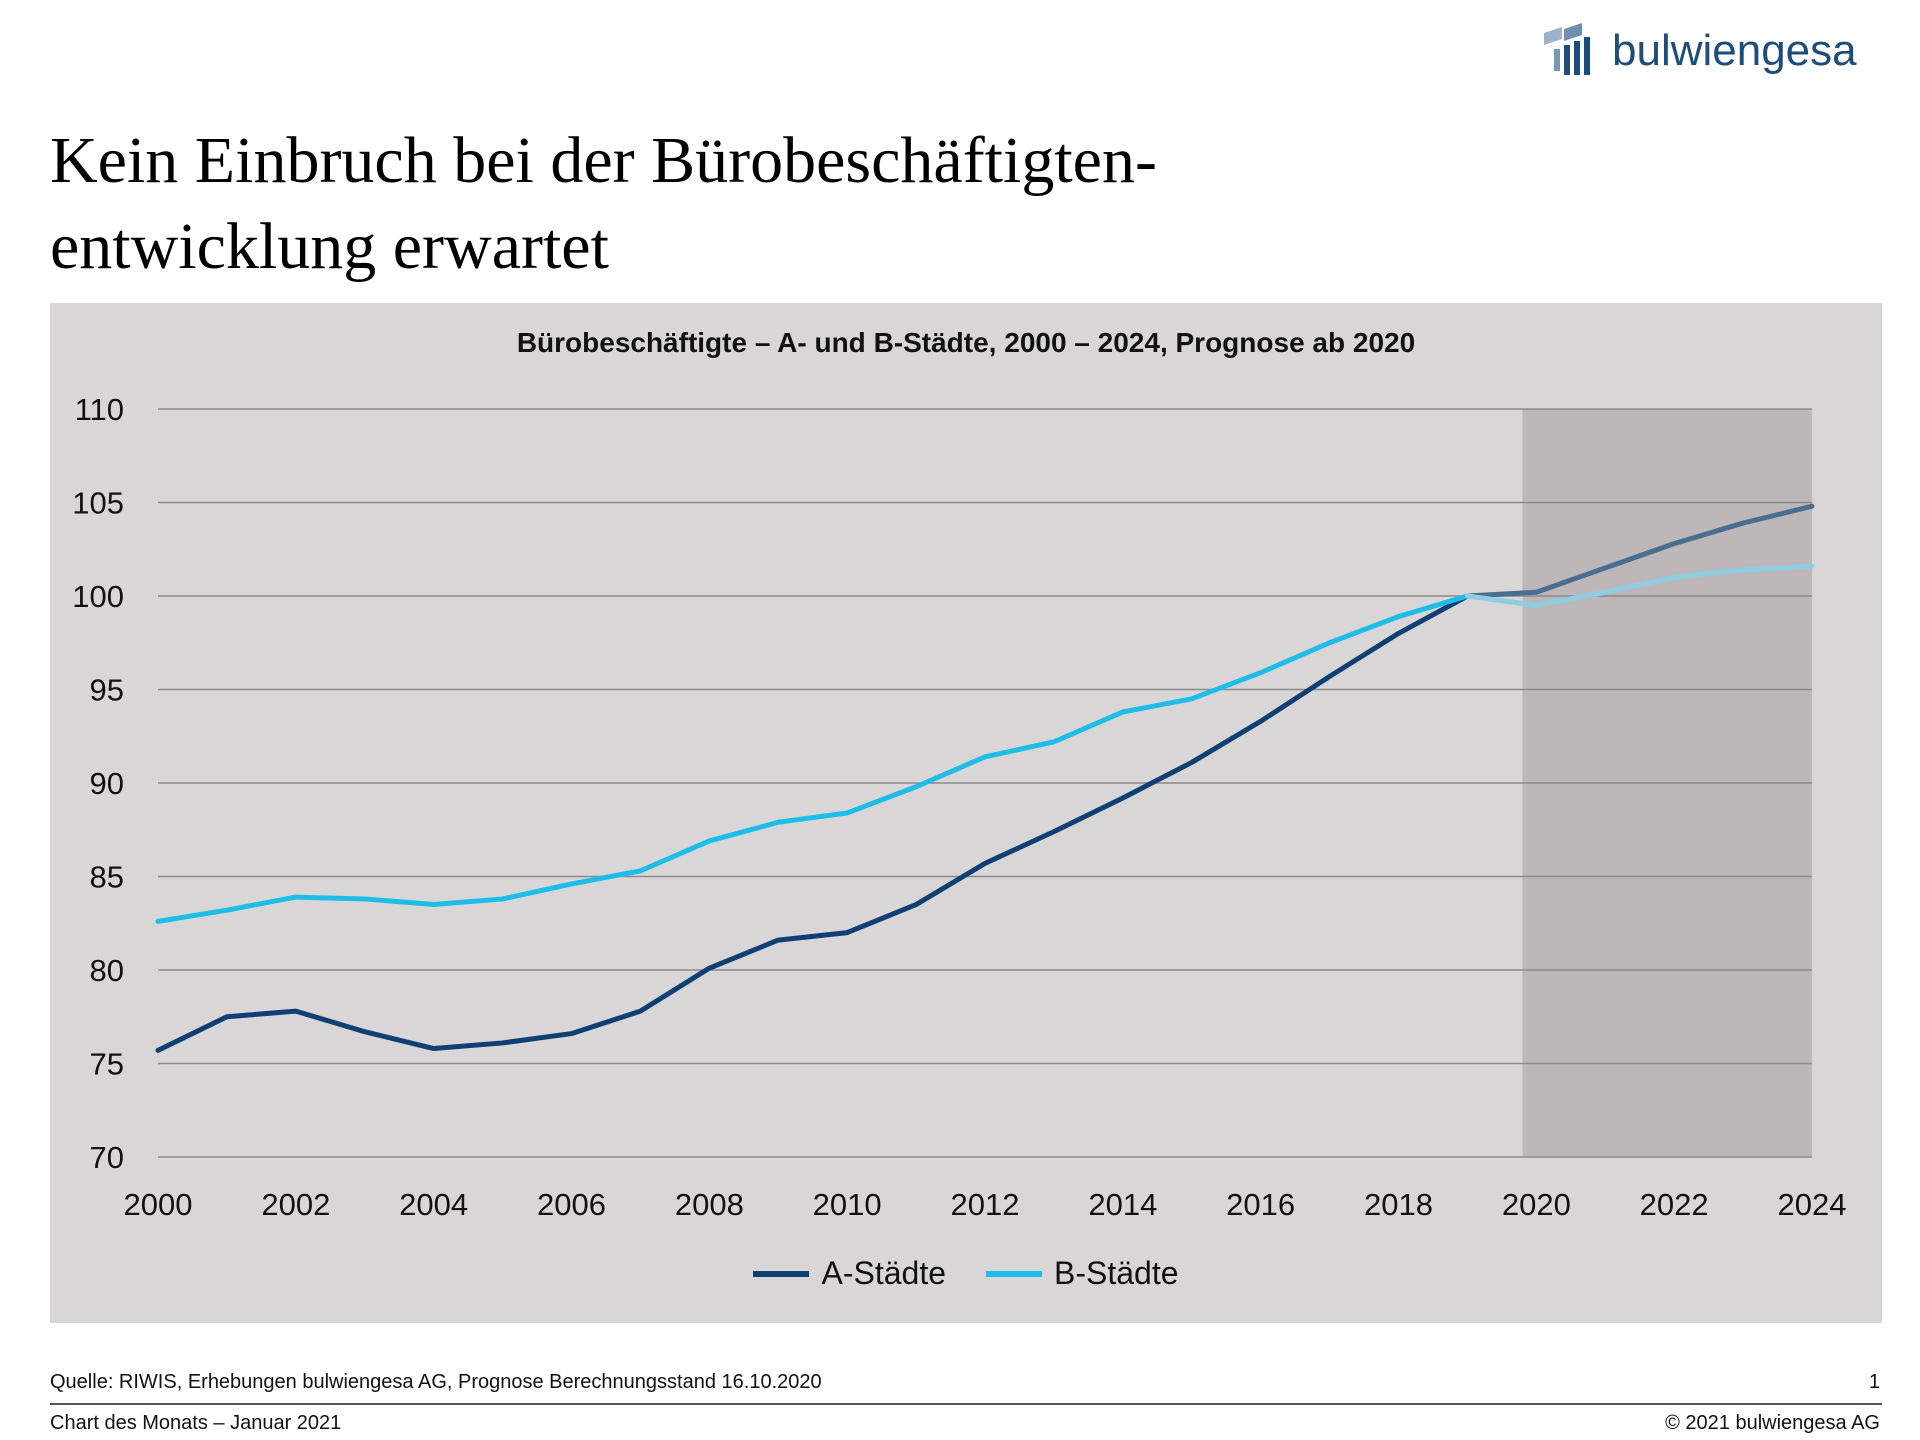 The image size is (1920, 1440). What do you see at coordinates (1398, 1204) in the screenshot?
I see `x-tick-label: 2018` at bounding box center [1398, 1204].